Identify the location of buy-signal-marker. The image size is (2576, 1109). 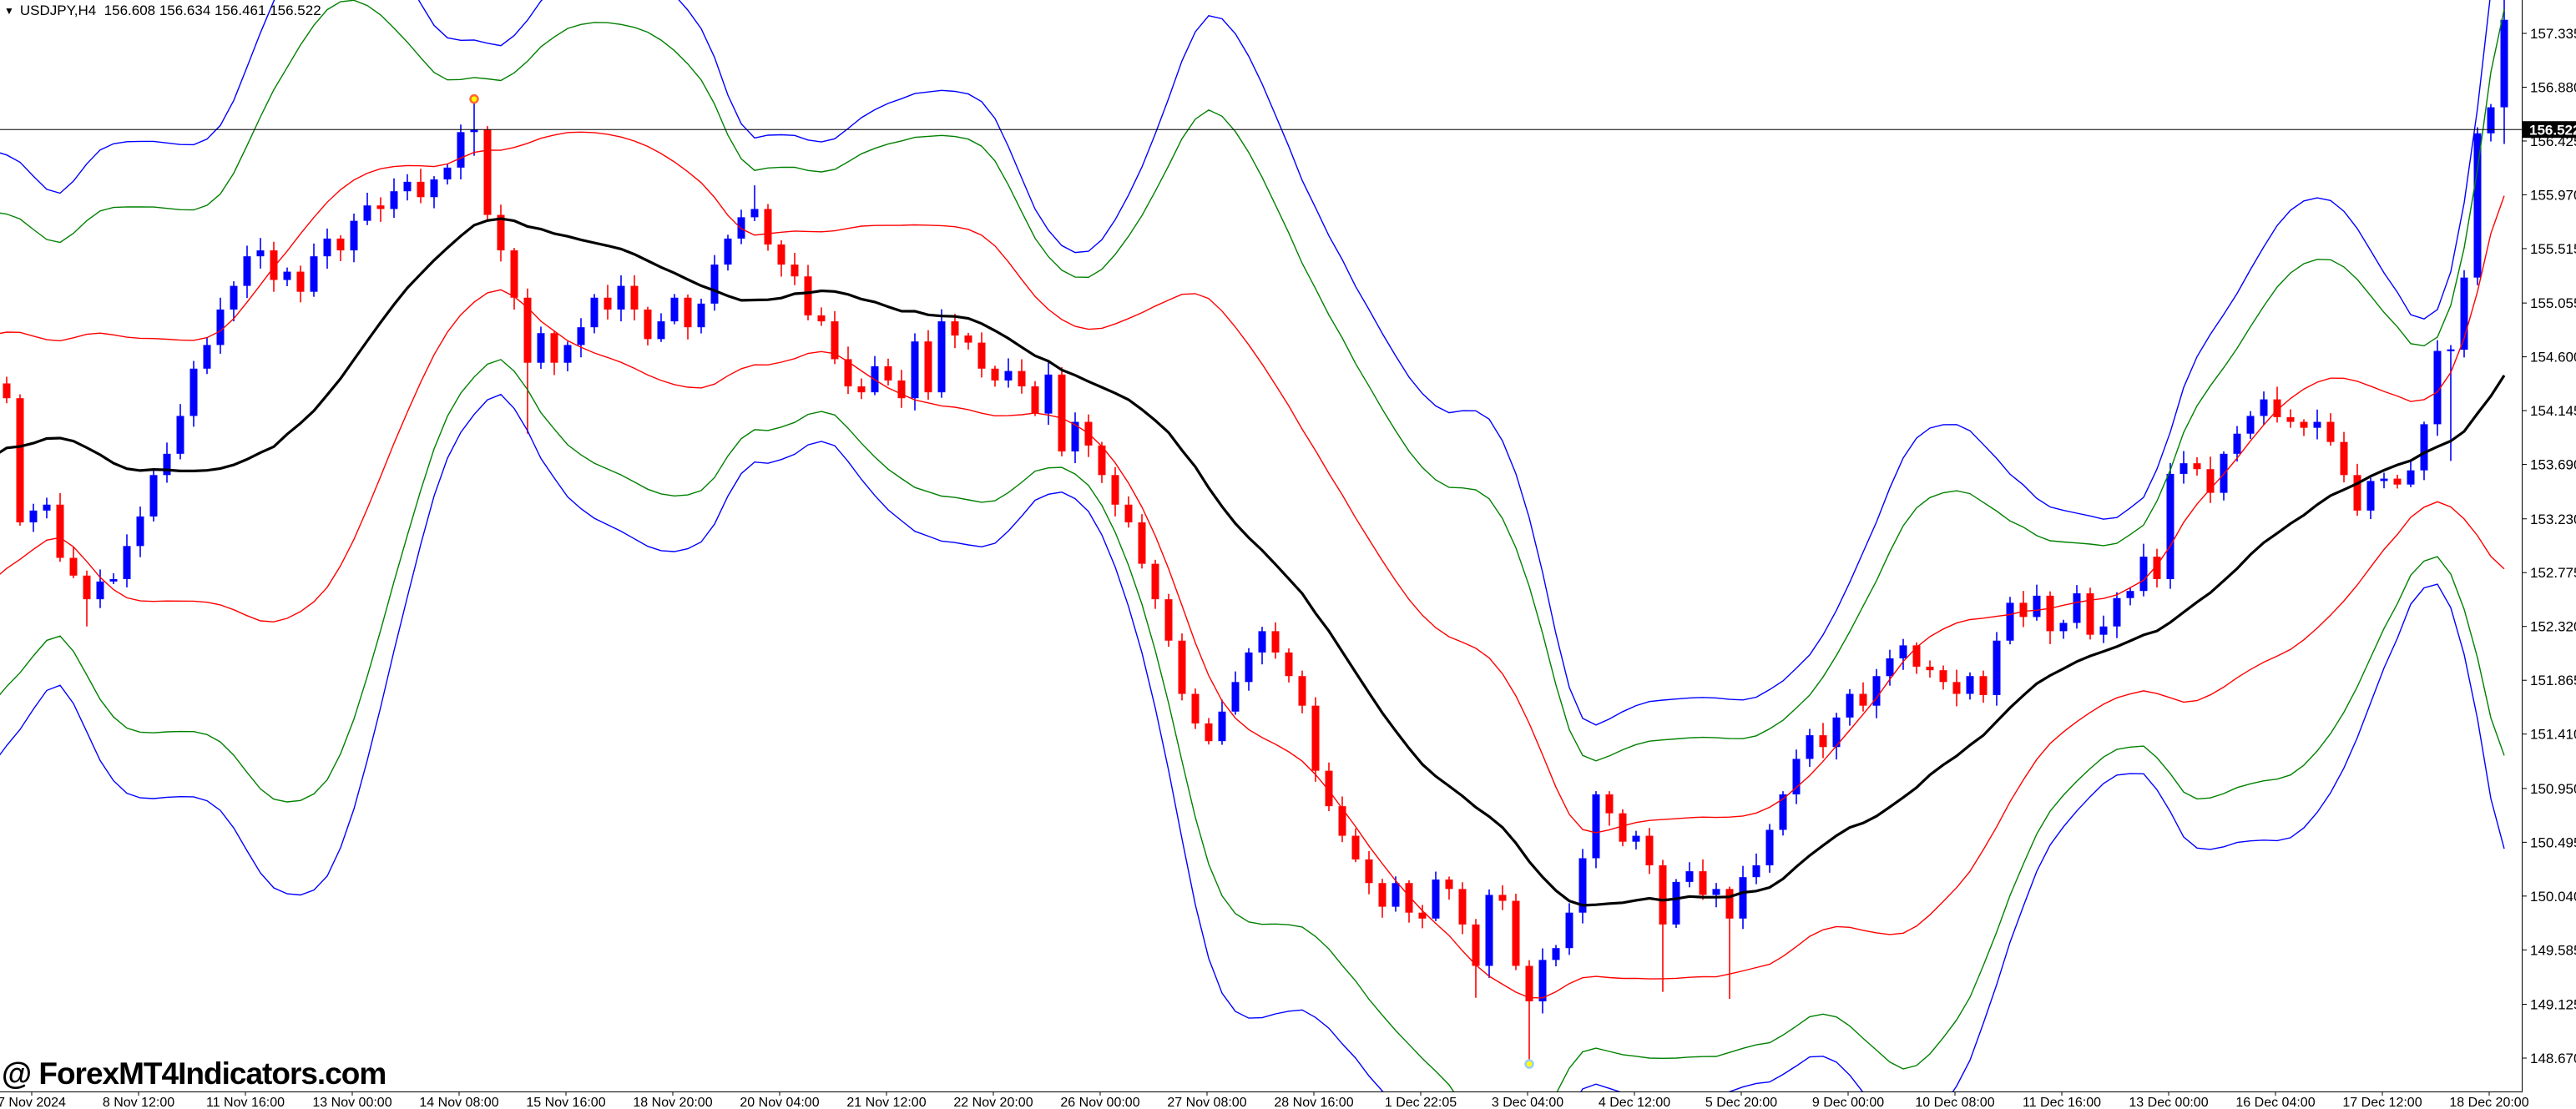
(1529, 1064).